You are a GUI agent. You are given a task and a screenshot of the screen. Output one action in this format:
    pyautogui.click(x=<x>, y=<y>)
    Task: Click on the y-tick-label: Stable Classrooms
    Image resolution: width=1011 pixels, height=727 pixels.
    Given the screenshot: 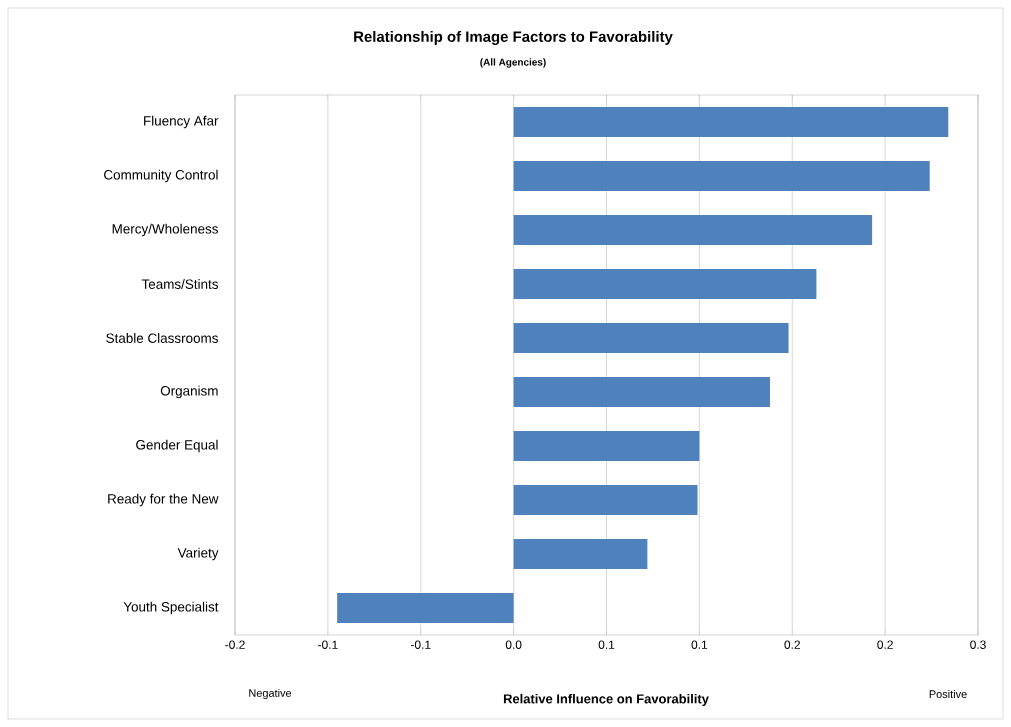 What is the action you would take?
    pyautogui.click(x=162, y=338)
    